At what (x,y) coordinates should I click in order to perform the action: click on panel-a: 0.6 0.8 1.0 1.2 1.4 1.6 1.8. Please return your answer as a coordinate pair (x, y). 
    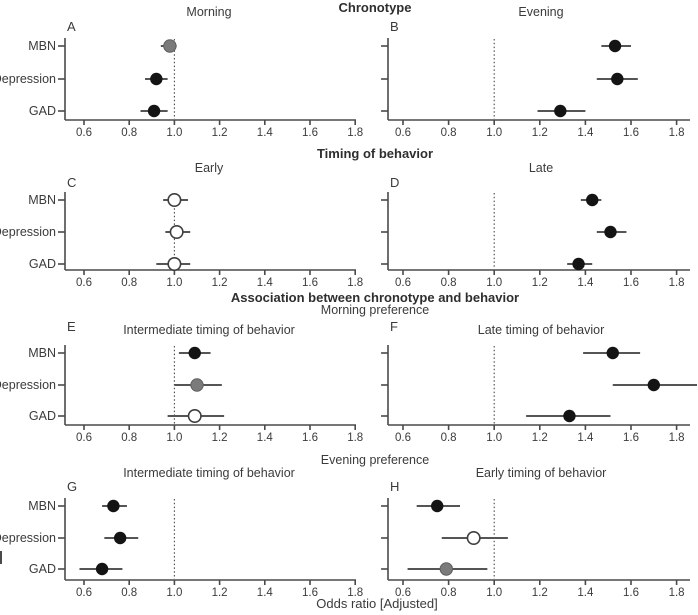
    Looking at the image, I should click on (210, 88).